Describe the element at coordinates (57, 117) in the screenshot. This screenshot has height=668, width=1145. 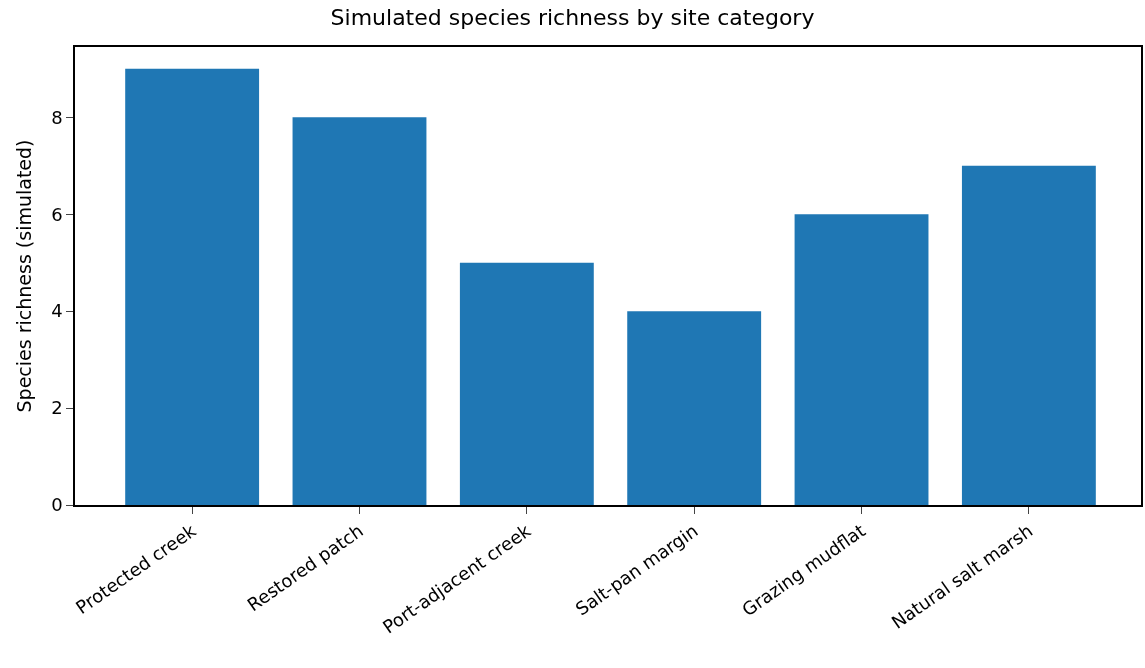
I see `y-tick-label: 8` at that location.